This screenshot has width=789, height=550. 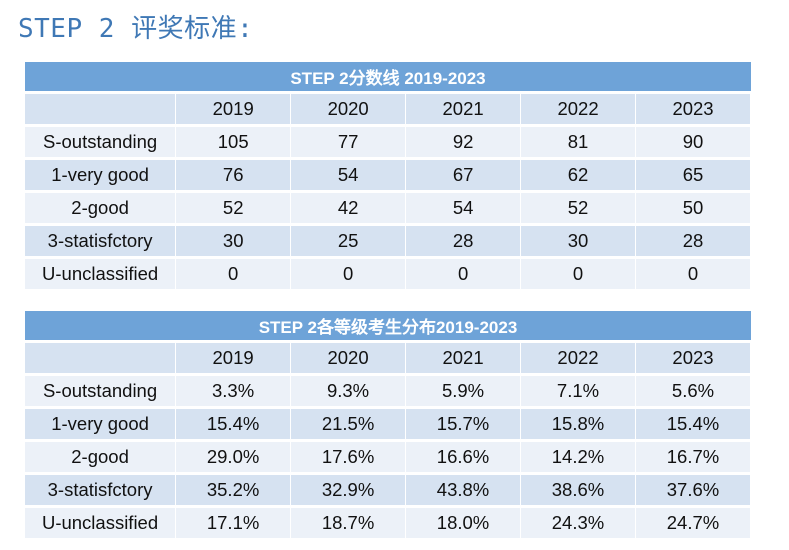 What do you see at coordinates (693, 392) in the screenshot?
I see `table-cell: 5.6%` at bounding box center [693, 392].